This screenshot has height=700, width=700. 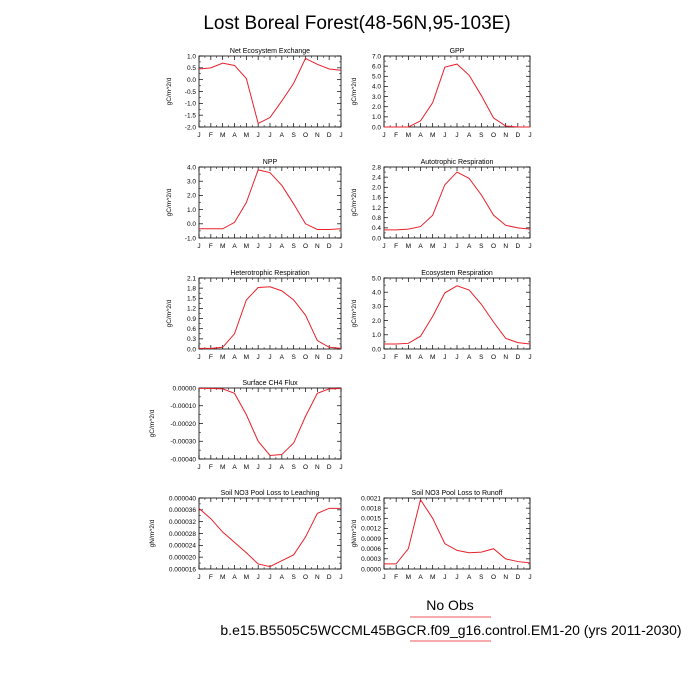 What do you see at coordinates (182, 498) in the screenshot?
I see `y-tick-label: 0.000040` at bounding box center [182, 498].